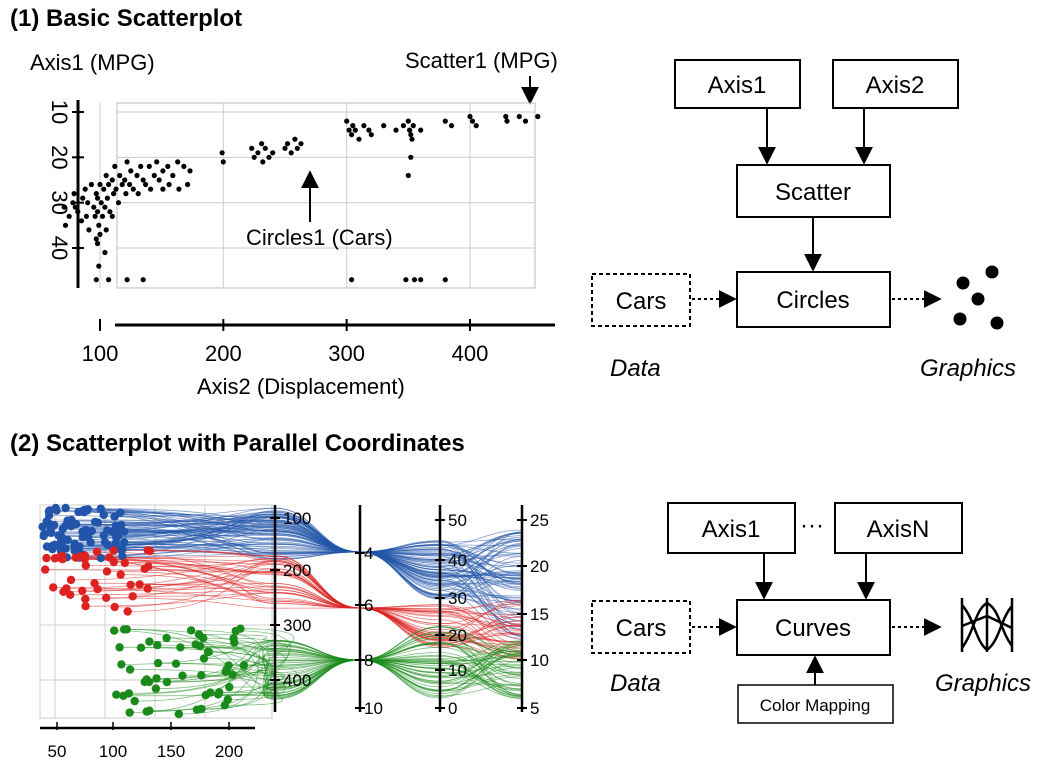  What do you see at coordinates (457, 635) in the screenshot?
I see `parallel-axis-tick-label: 20` at bounding box center [457, 635].